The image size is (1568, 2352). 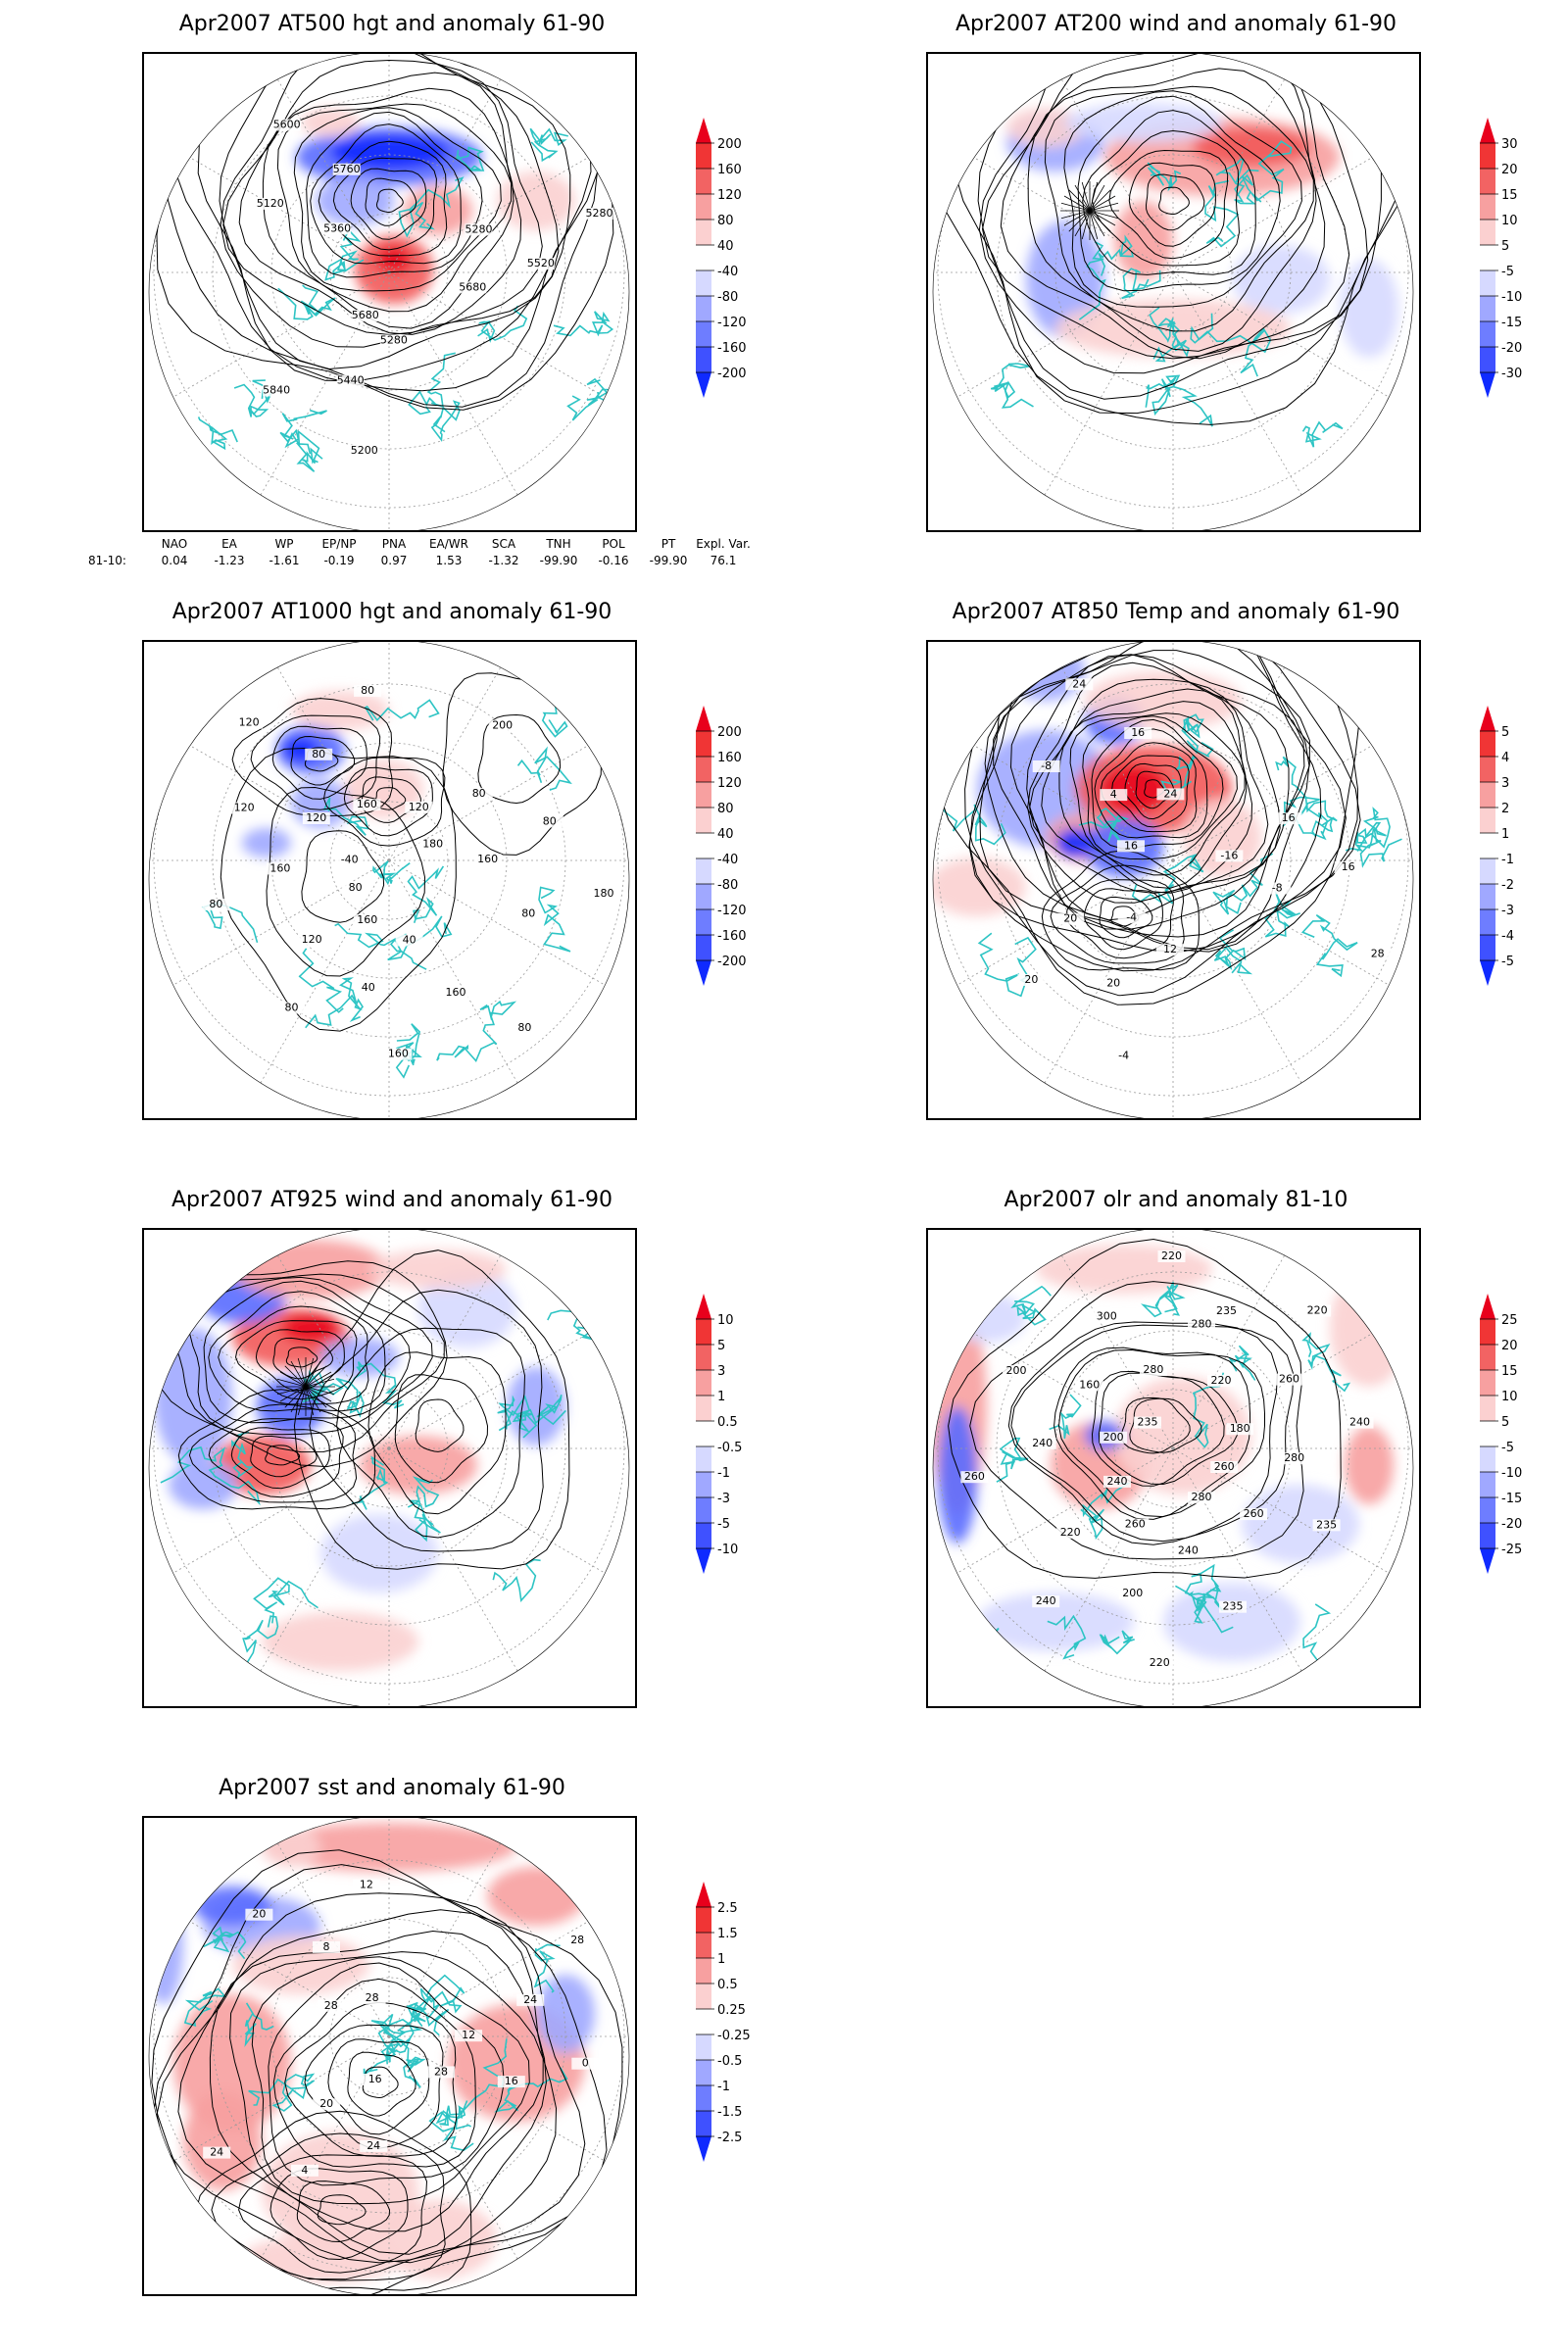 What do you see at coordinates (351, 380) in the screenshot?
I see `contour-label: 5440` at bounding box center [351, 380].